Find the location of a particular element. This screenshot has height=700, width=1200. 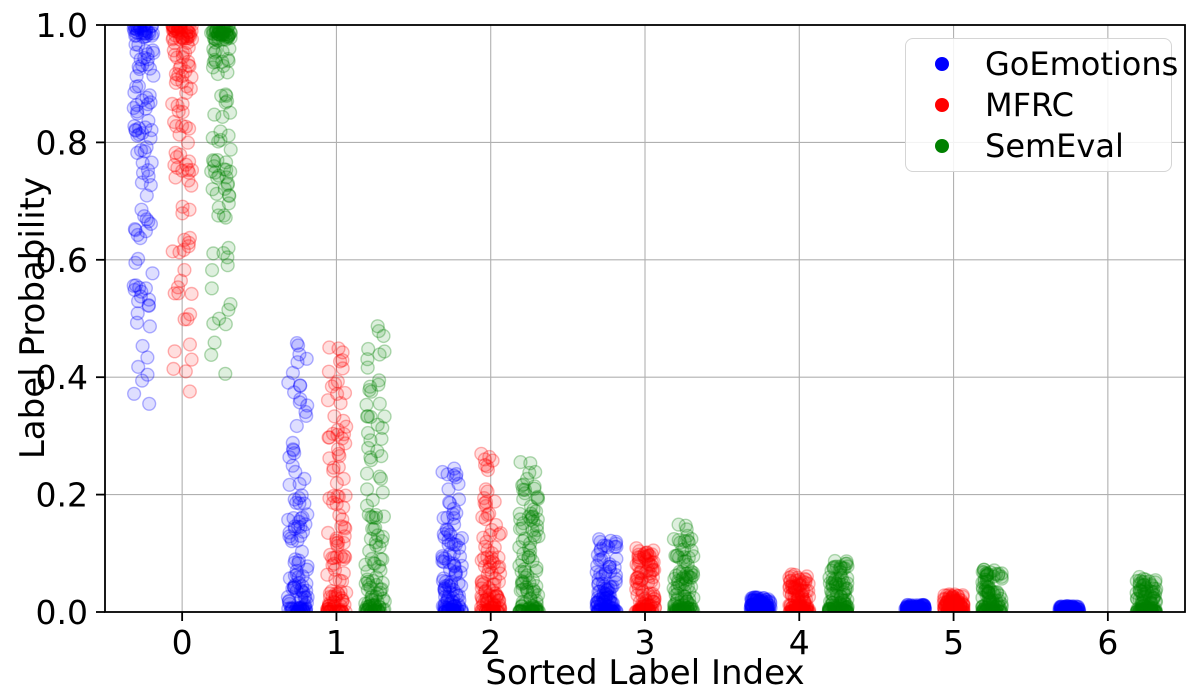

y-tick-label: 0.2 is located at coordinates (62, 495).